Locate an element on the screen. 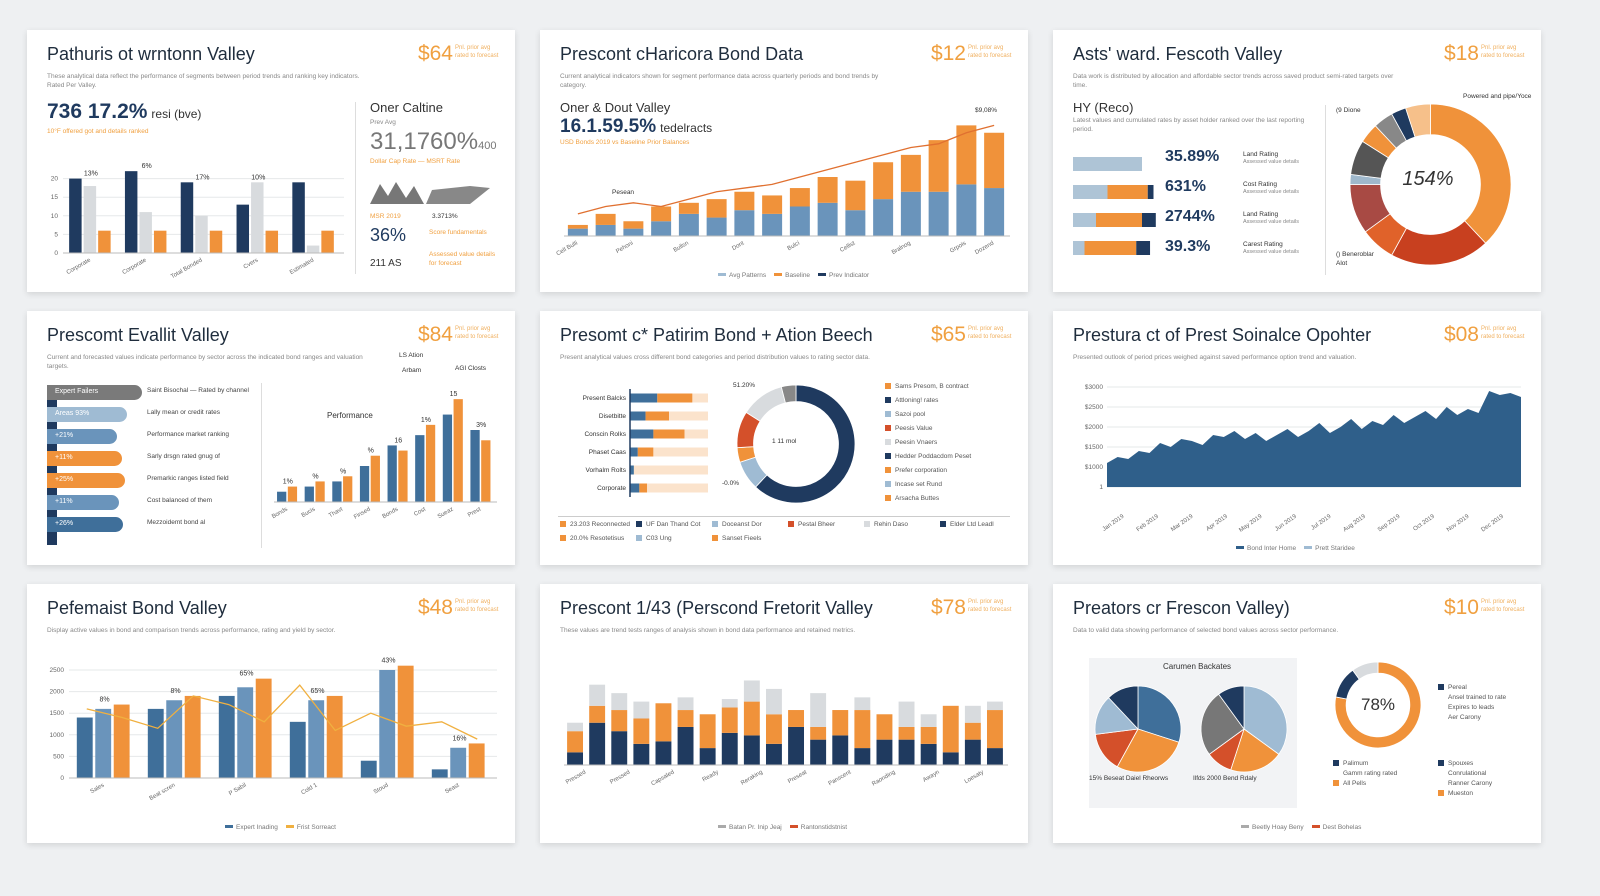 This screenshot has width=1600, height=896. legend-item: Elder Ltd Leadl is located at coordinates (967, 524).